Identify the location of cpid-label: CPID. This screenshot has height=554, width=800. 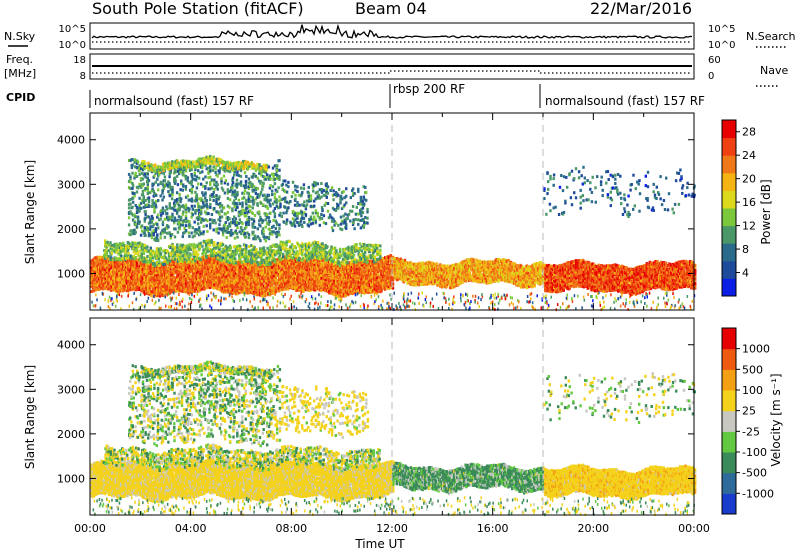
(20, 97).